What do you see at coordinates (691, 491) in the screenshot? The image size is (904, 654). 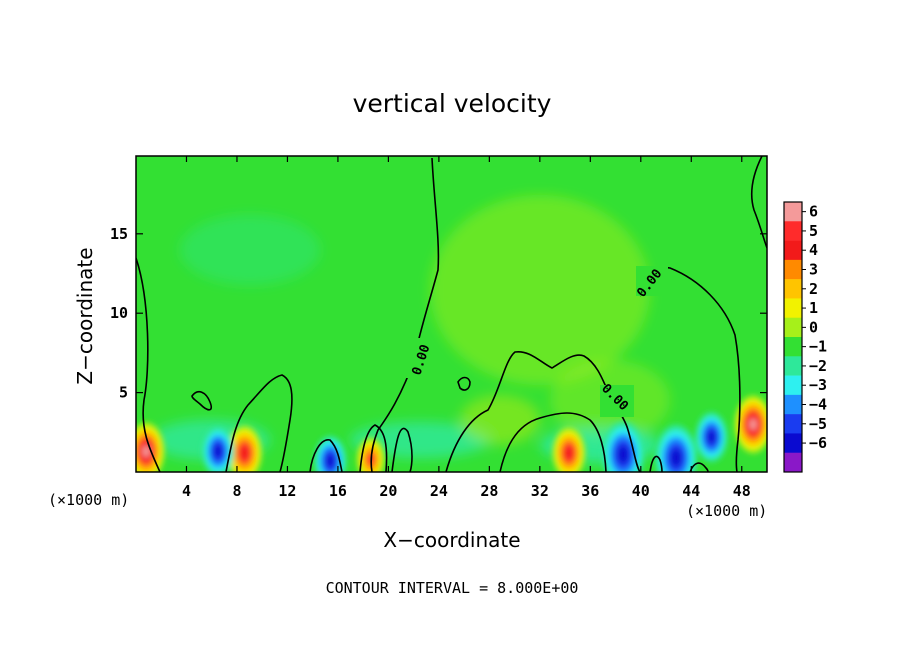 I see `x-tick-label: 44` at bounding box center [691, 491].